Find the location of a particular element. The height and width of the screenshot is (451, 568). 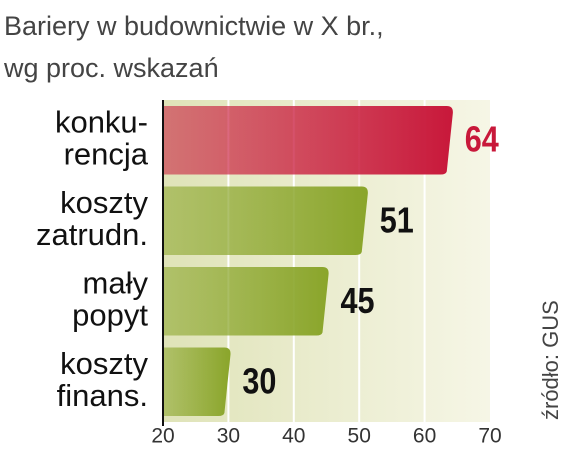

category-label: popyt is located at coordinates (110, 314).